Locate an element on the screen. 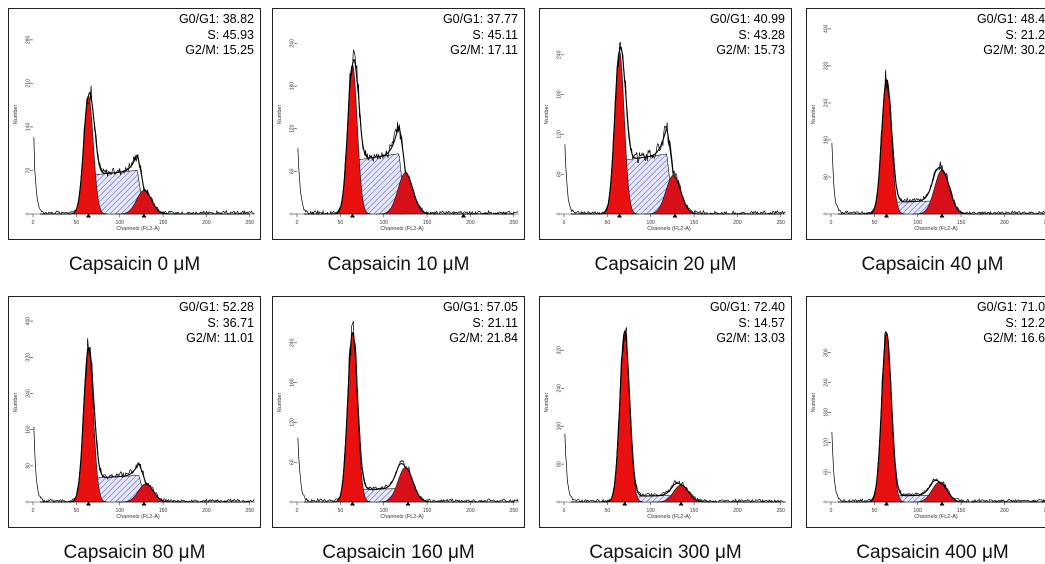 The image size is (1045, 564). phase-stats: G0/G1: 38.82 S: 45.93 G2/M: 15.25 is located at coordinates (216, 35).